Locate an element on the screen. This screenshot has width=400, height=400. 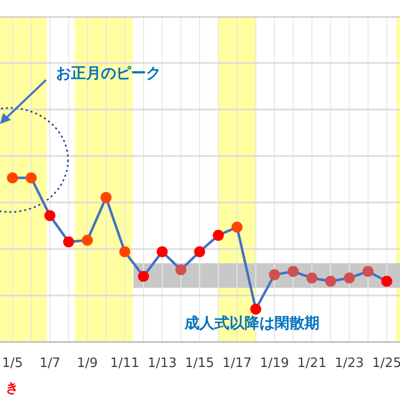
x-tick-label: 1/21 is located at coordinates (311, 363).